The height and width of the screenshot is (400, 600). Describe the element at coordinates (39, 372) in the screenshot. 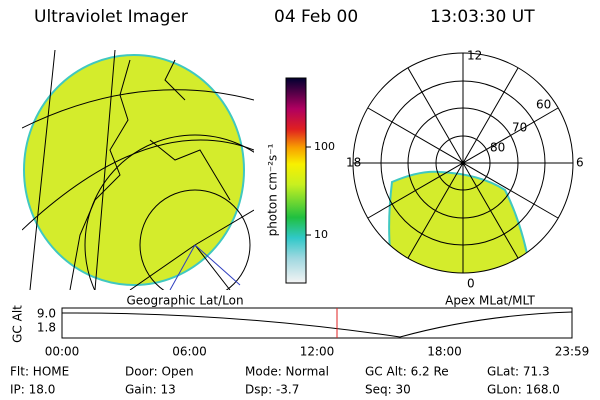

I see `footer-field: Flt: HOME` at that location.